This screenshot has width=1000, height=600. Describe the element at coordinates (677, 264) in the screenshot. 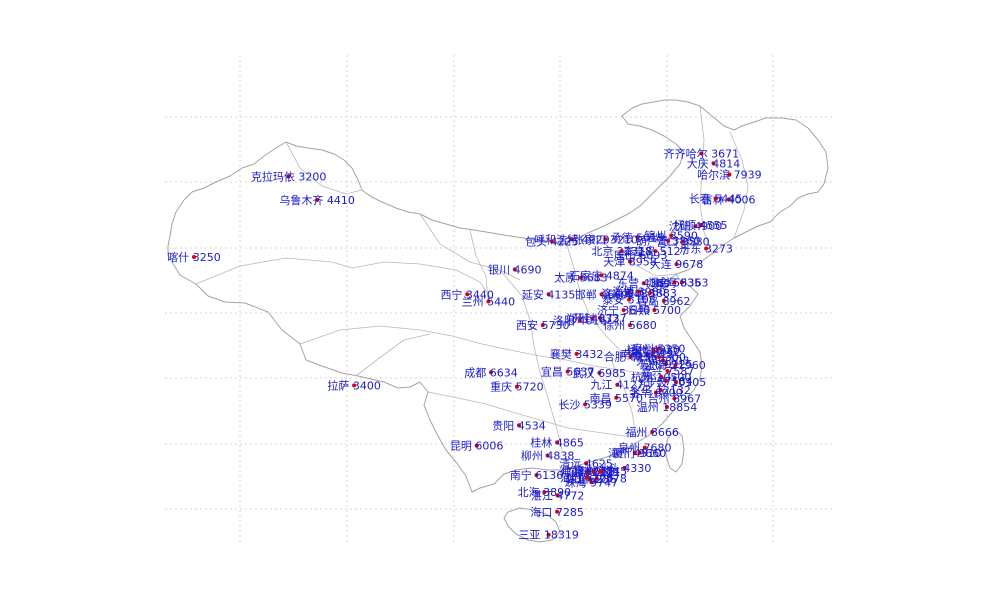

I see `city-label: 大连 9678` at that location.